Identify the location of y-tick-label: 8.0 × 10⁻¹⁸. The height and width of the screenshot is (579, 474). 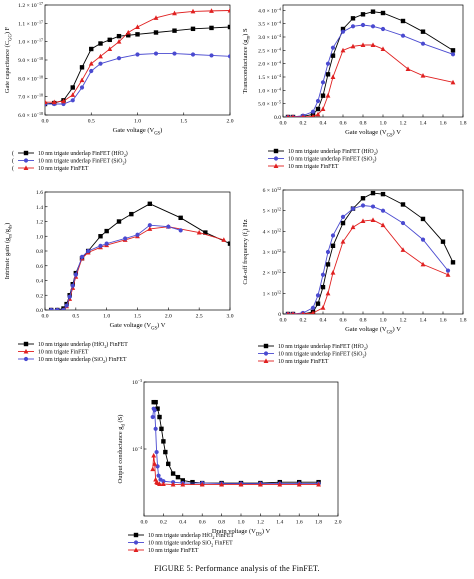
(30, 78).